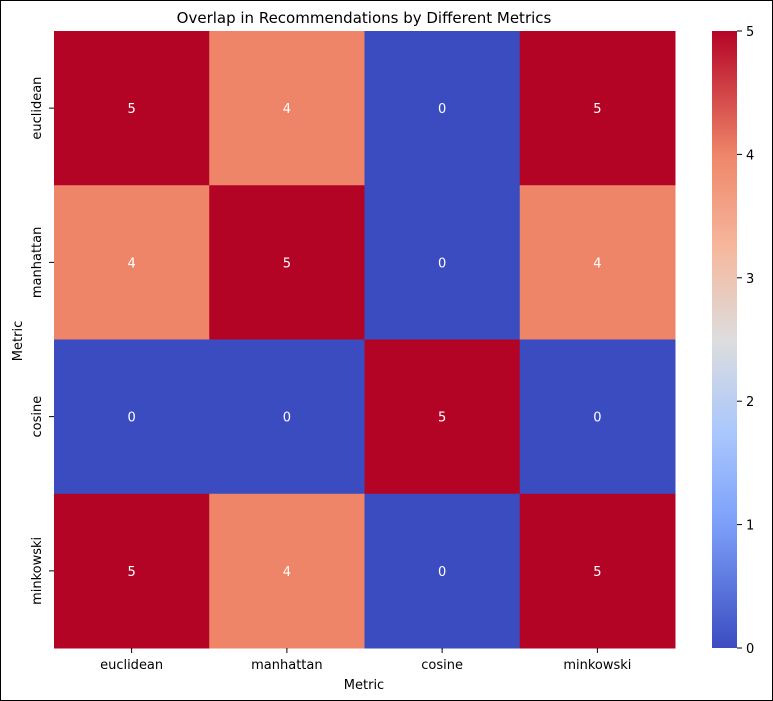 The height and width of the screenshot is (701, 773). Describe the element at coordinates (18, 341) in the screenshot. I see `y-axis-label: Metric` at that location.